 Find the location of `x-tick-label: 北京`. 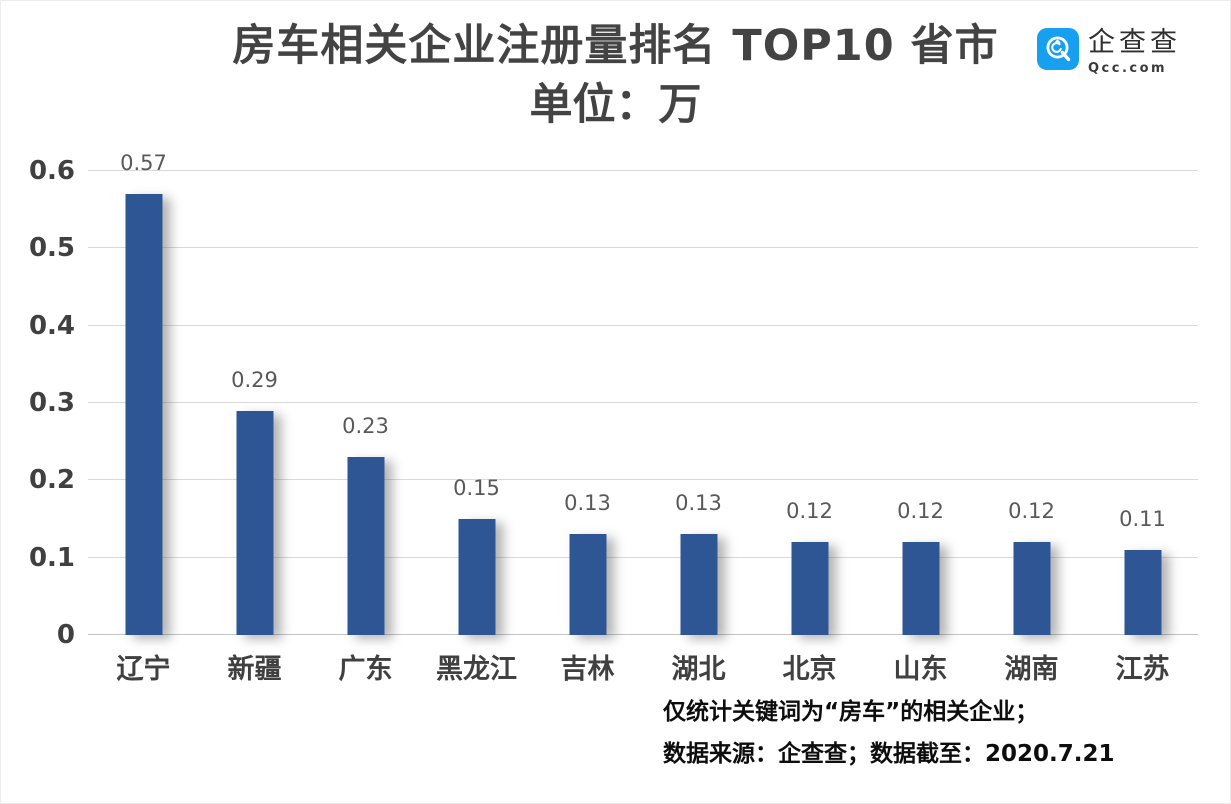

x-tick-label: 北京 is located at coordinates (809, 669).